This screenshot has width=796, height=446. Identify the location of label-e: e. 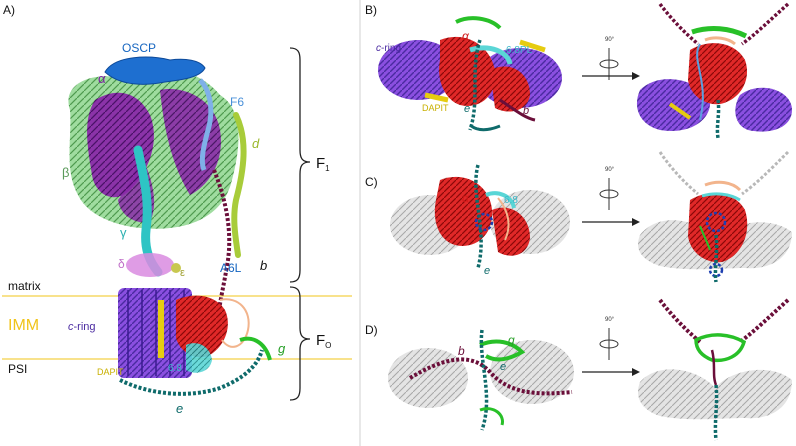
(180, 408).